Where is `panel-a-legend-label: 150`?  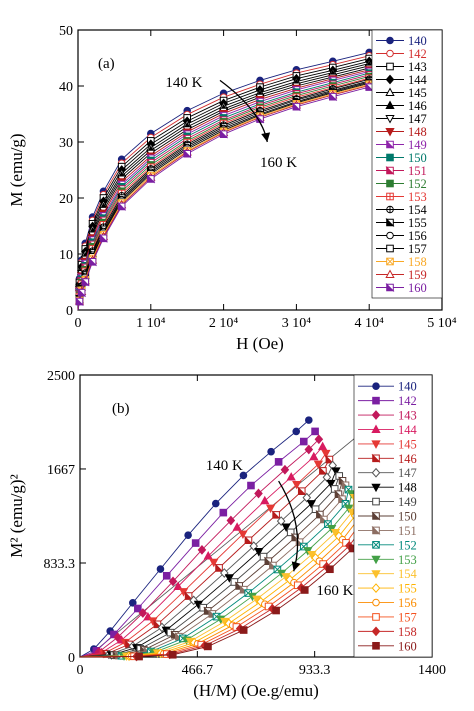 panel-a-legend-label: 150 is located at coordinates (417, 158).